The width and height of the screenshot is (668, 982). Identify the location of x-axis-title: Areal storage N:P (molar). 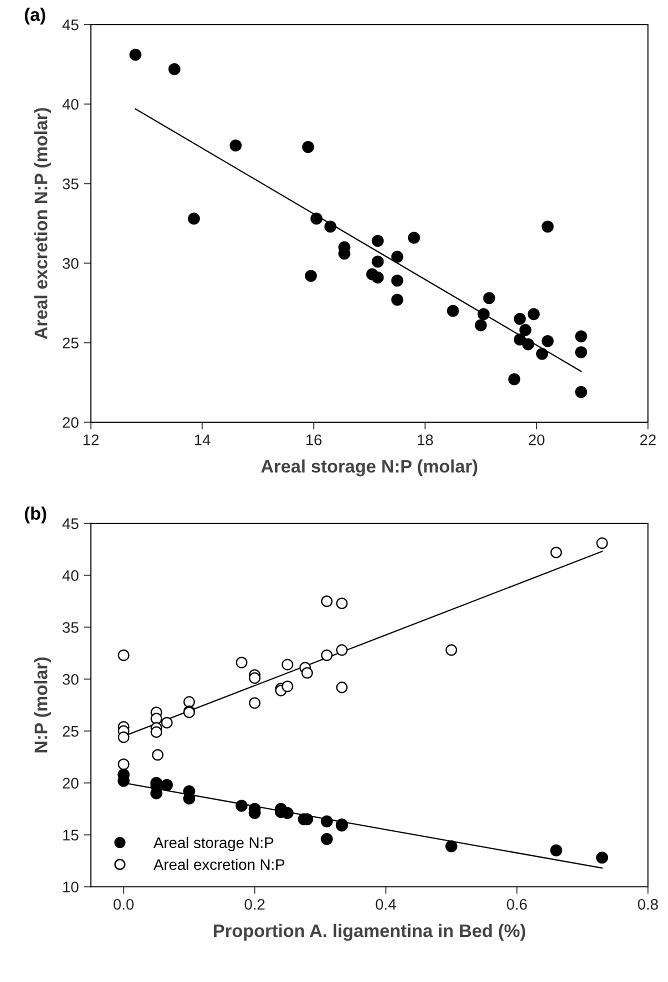
(369, 467).